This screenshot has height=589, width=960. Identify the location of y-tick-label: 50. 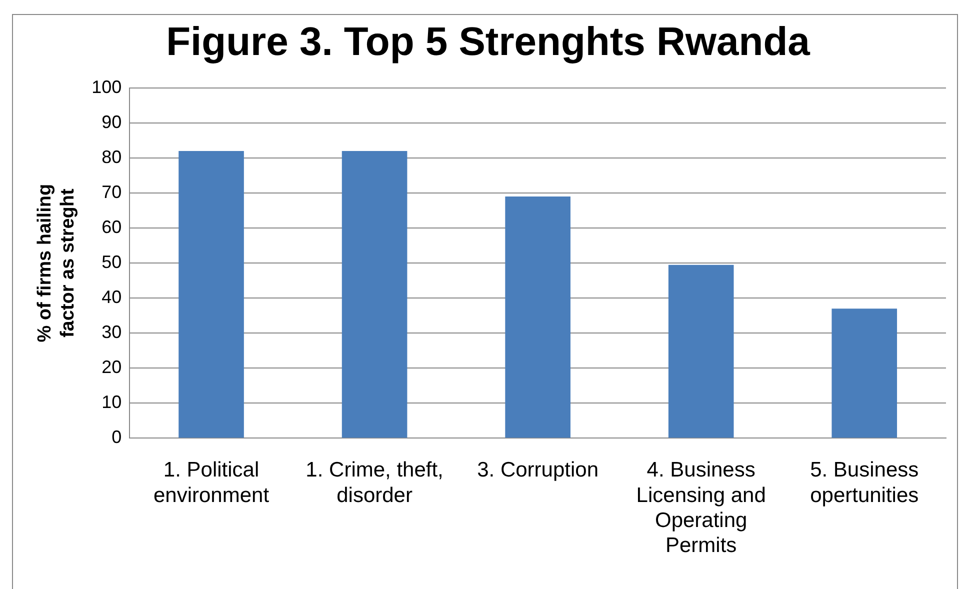
(112, 262).